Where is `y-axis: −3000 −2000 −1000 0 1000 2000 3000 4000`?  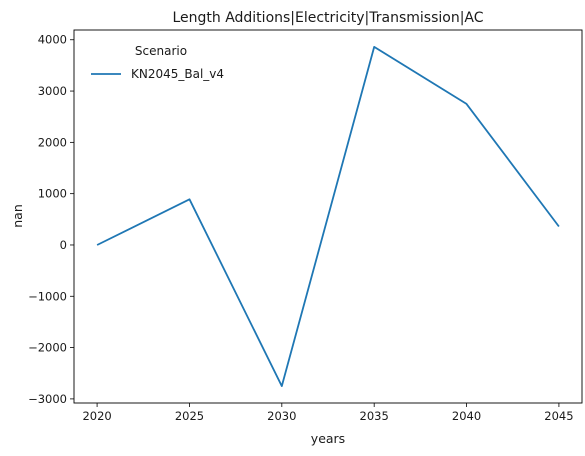
y-axis: −3000 −2000 −1000 0 1000 2000 3000 4000 is located at coordinates (51, 219).